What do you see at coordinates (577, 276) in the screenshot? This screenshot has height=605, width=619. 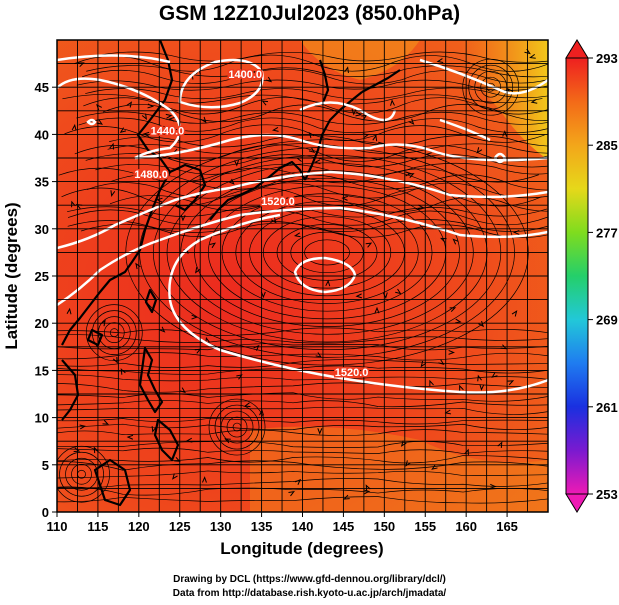 I see `colorbar-gradient` at bounding box center [577, 276].